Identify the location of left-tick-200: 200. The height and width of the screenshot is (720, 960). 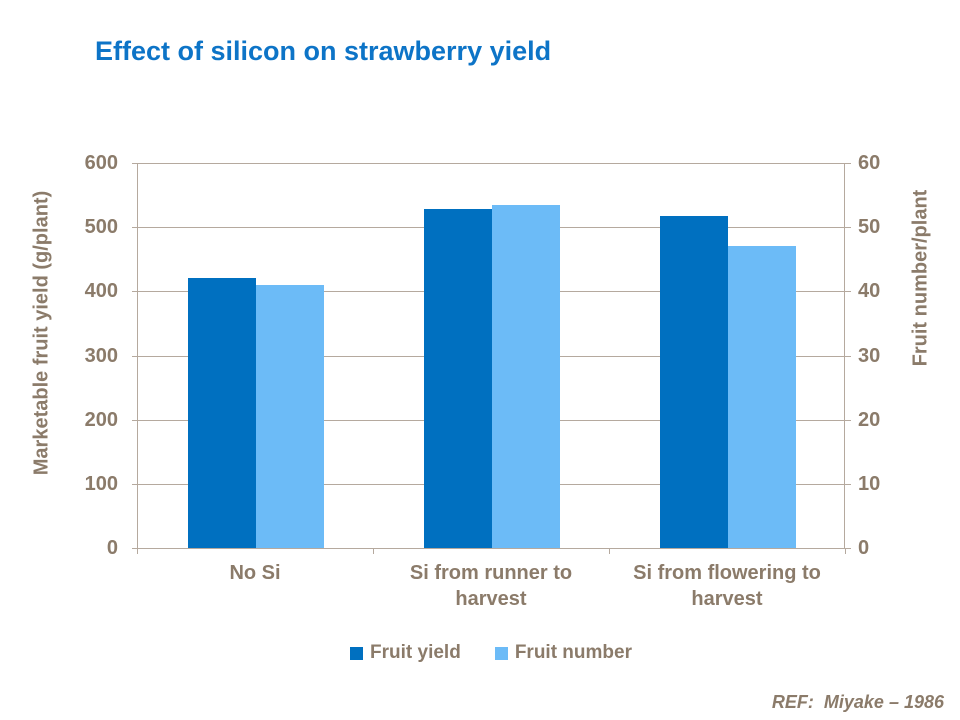
(101, 420).